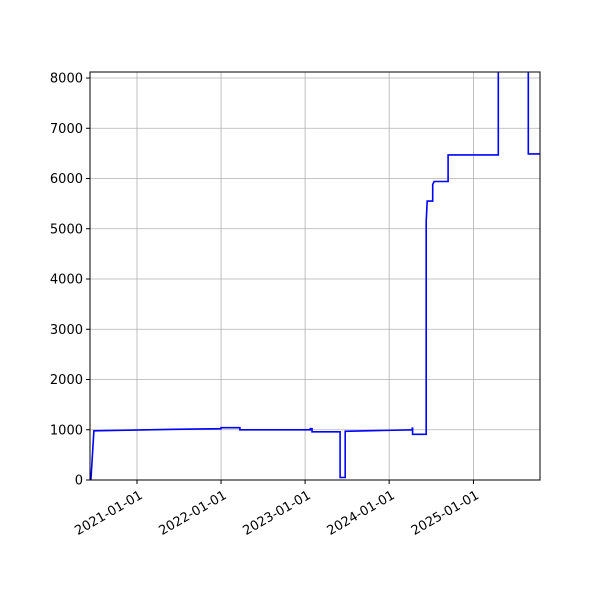  I want to click on y-tick-label: 0, so click(79, 481).